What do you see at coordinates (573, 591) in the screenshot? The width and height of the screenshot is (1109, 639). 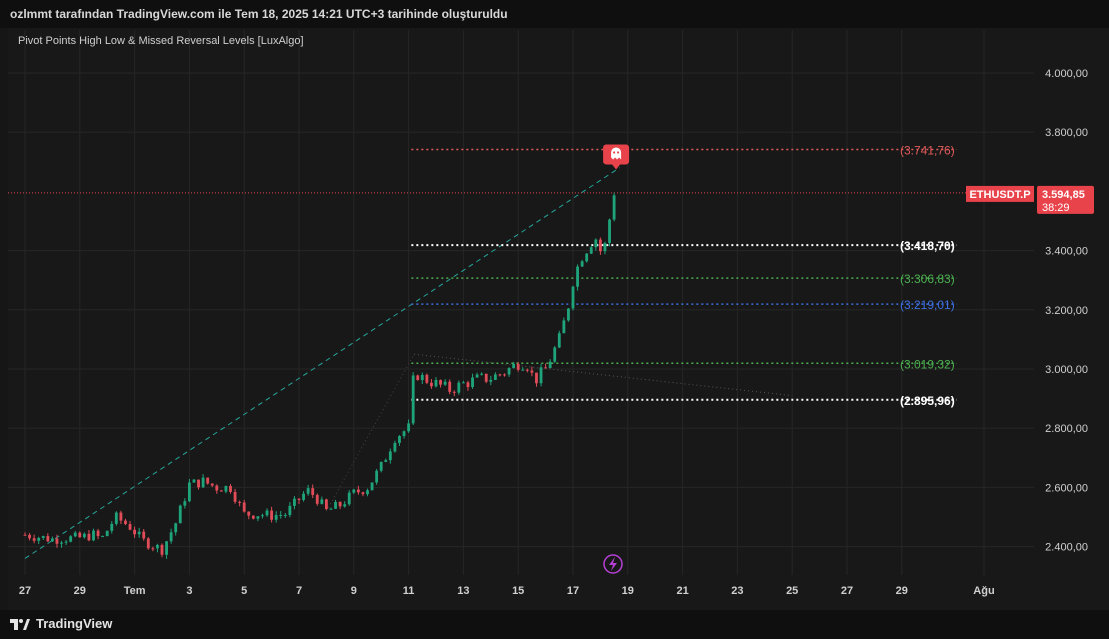 I see `time-tick-label: 17` at bounding box center [573, 591].